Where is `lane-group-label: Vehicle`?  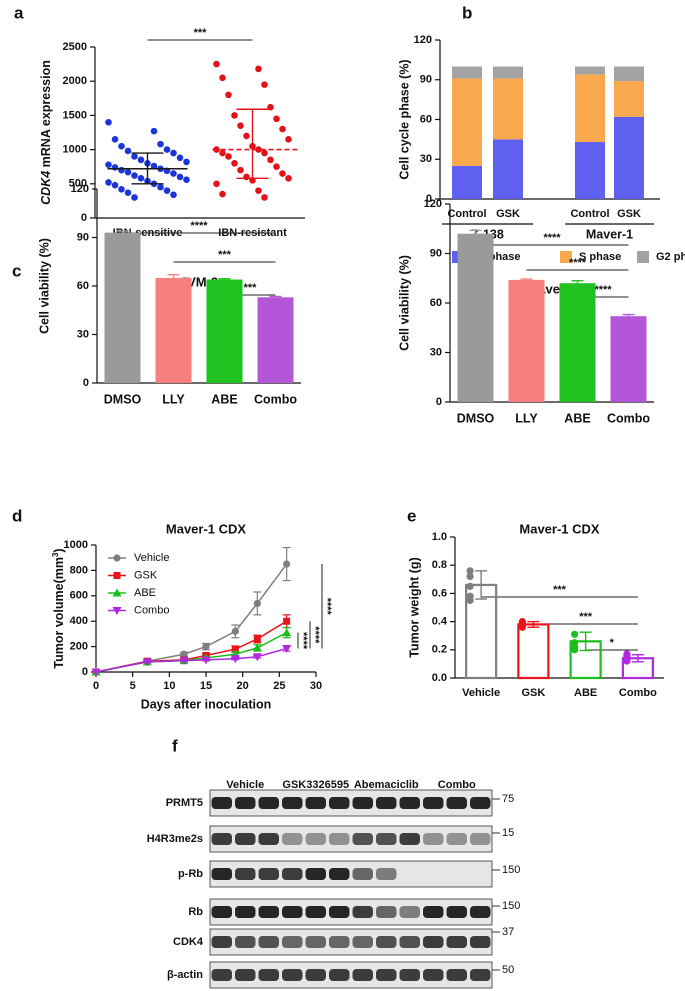 lane-group-label: Vehicle is located at coordinates (245, 785).